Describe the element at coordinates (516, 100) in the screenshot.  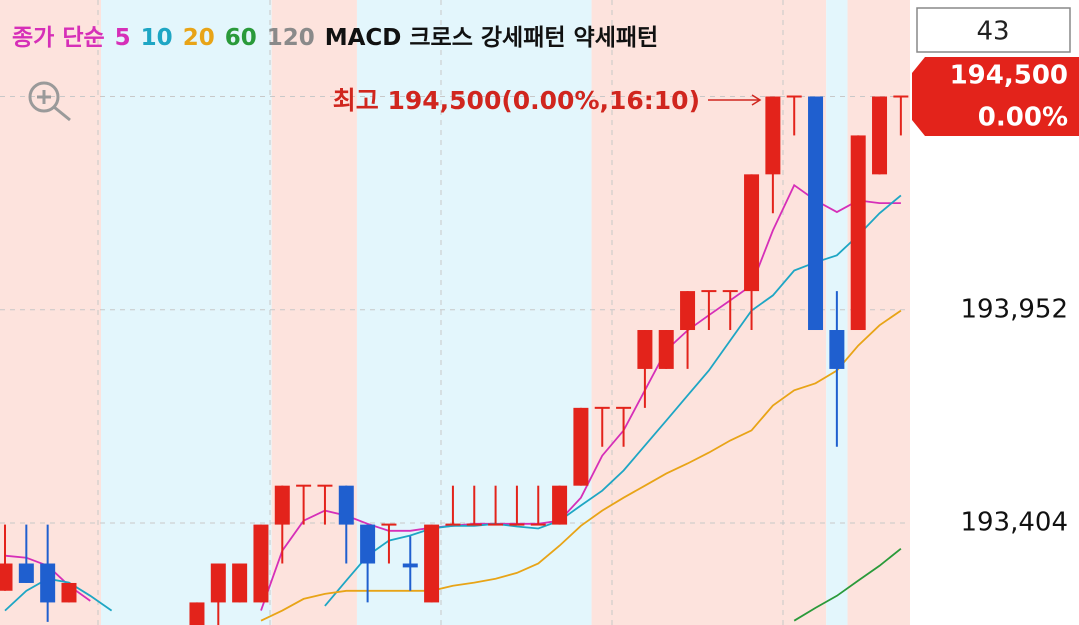
I see `high-annotation: 최고 194,500(0.00%,16:10)` at that location.